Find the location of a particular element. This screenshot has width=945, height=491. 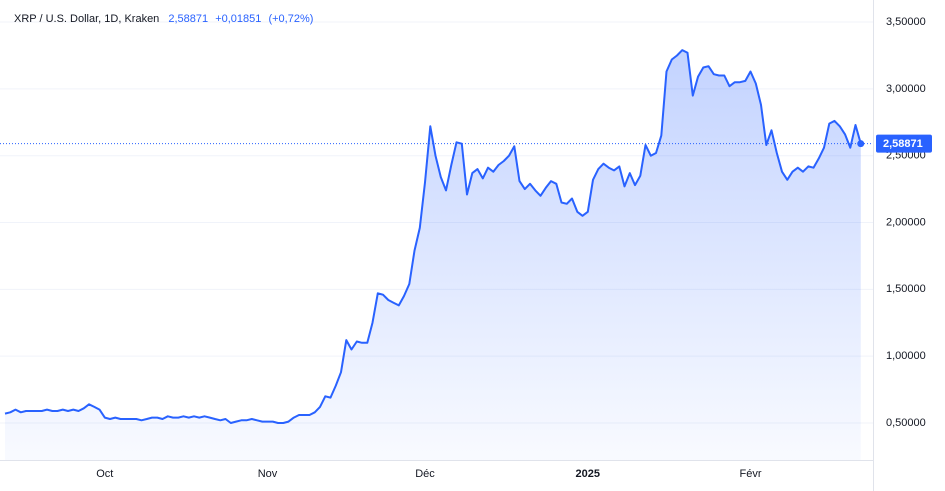

price-tag-label: 2,58871 is located at coordinates (903, 144).